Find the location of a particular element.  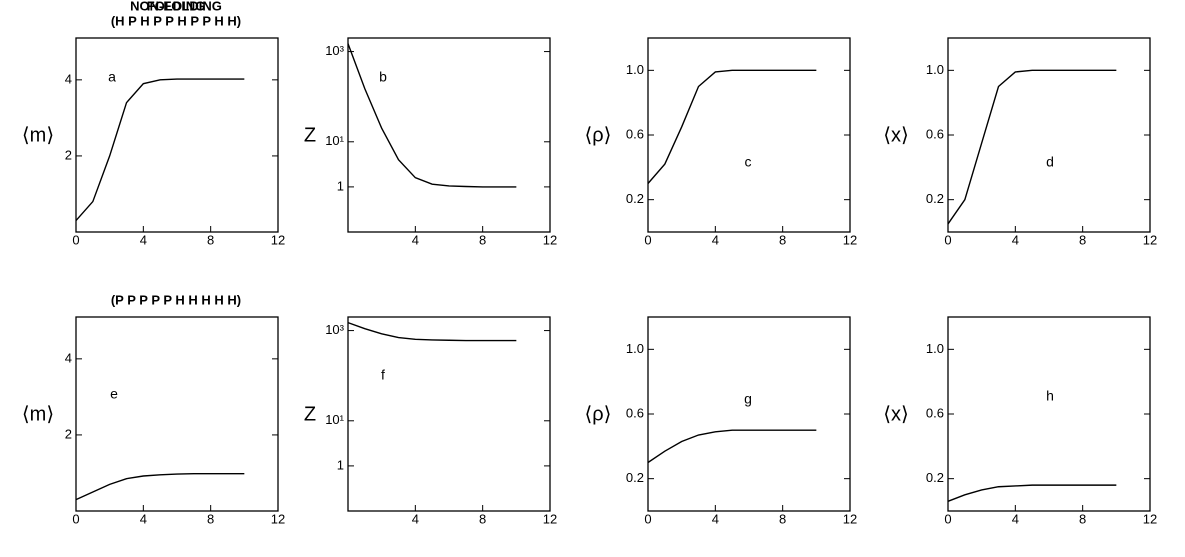

panel-label: f is located at coordinates (383, 375).